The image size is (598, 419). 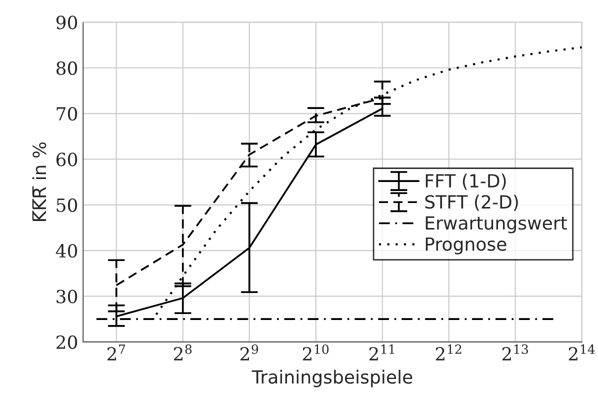 I want to click on x-axis-title: Trainingsbeispiele, so click(x=332, y=379).